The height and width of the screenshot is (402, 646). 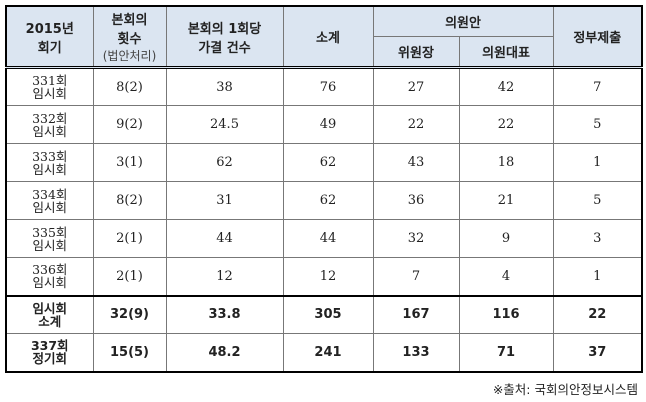 What do you see at coordinates (328, 86) in the screenshot?
I see `cell: 76` at bounding box center [328, 86].